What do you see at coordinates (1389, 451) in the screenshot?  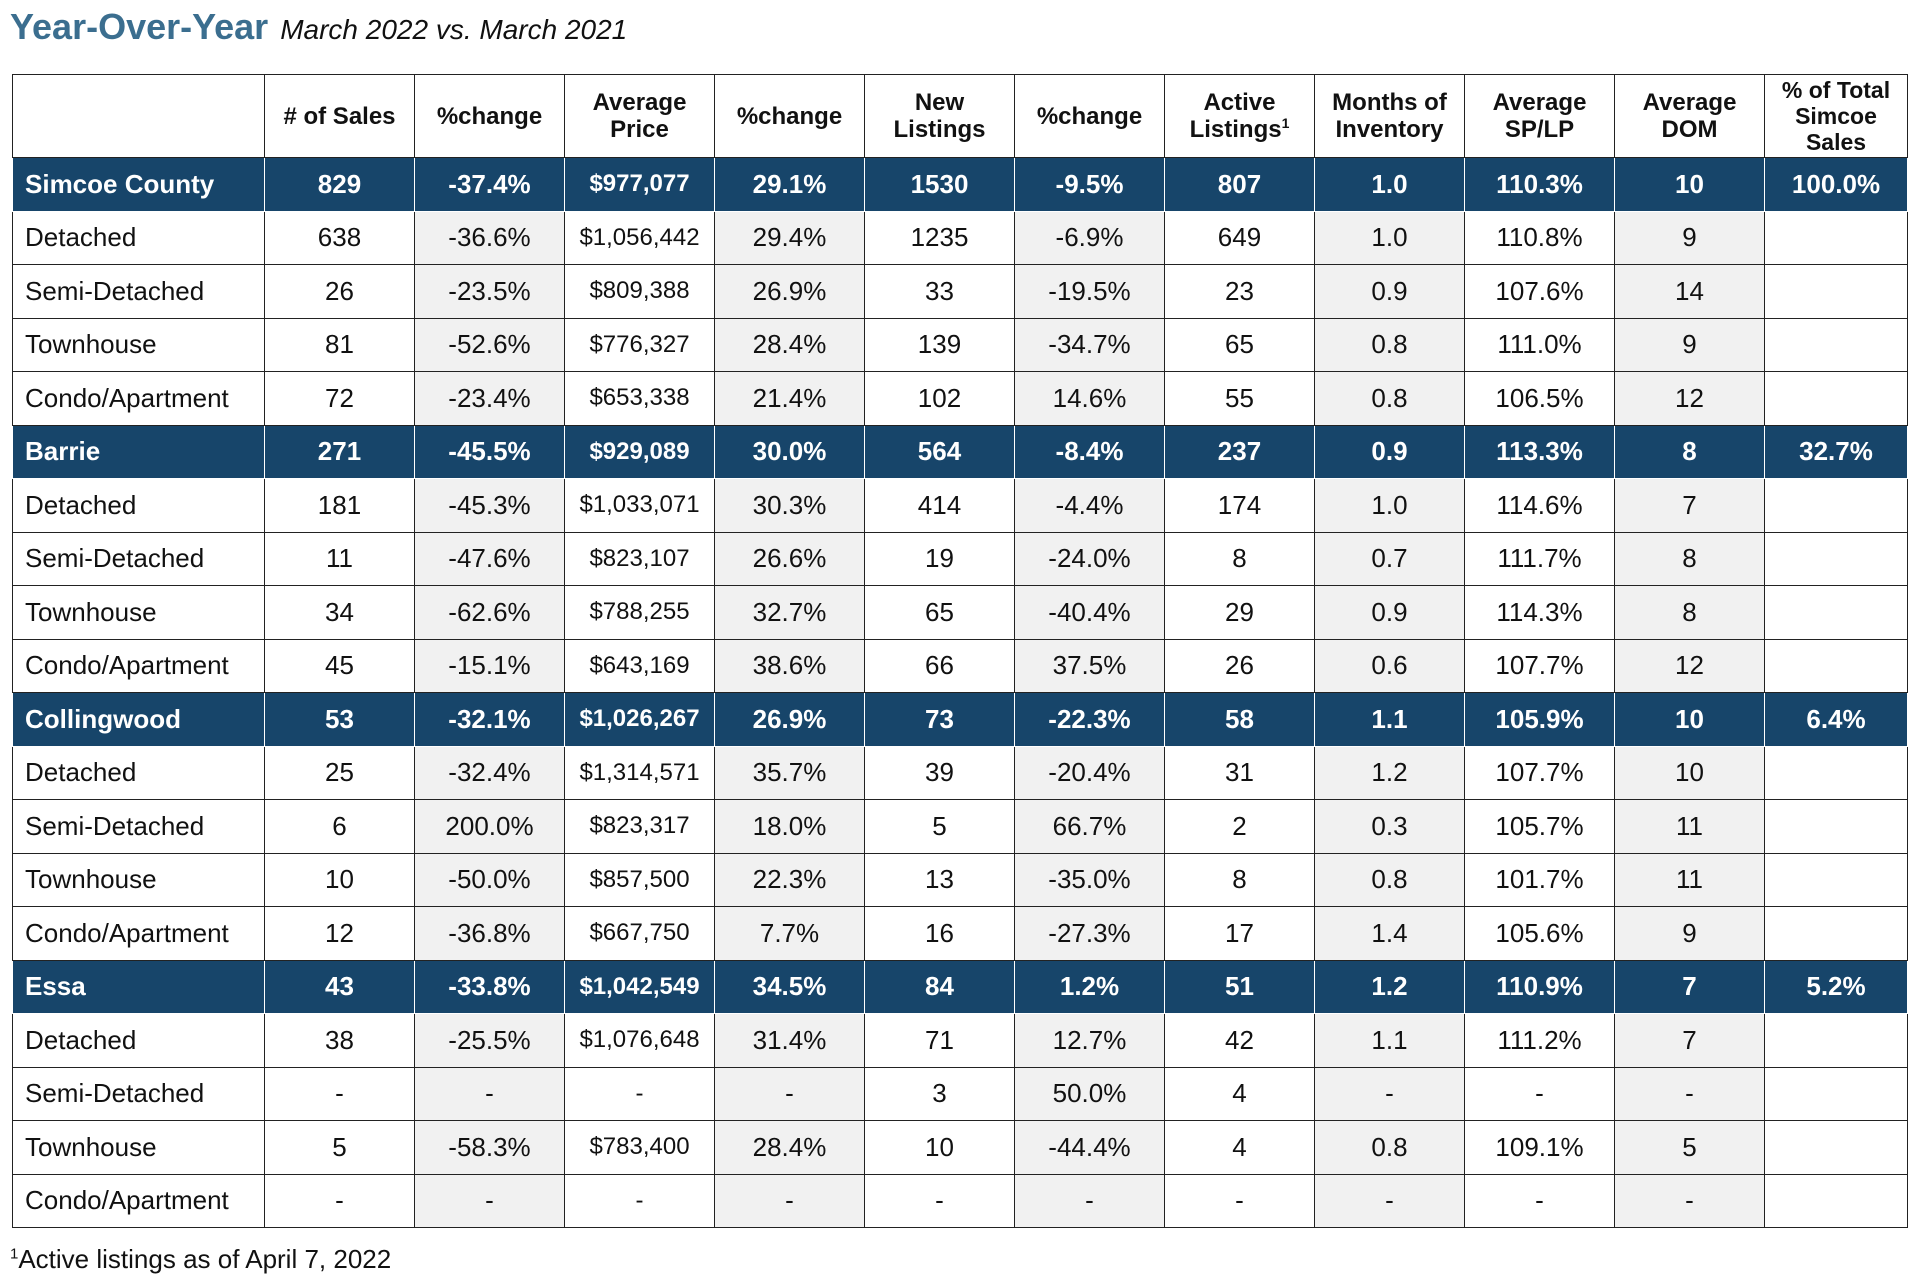 I see `table-cell: 0.9` at bounding box center [1389, 451].